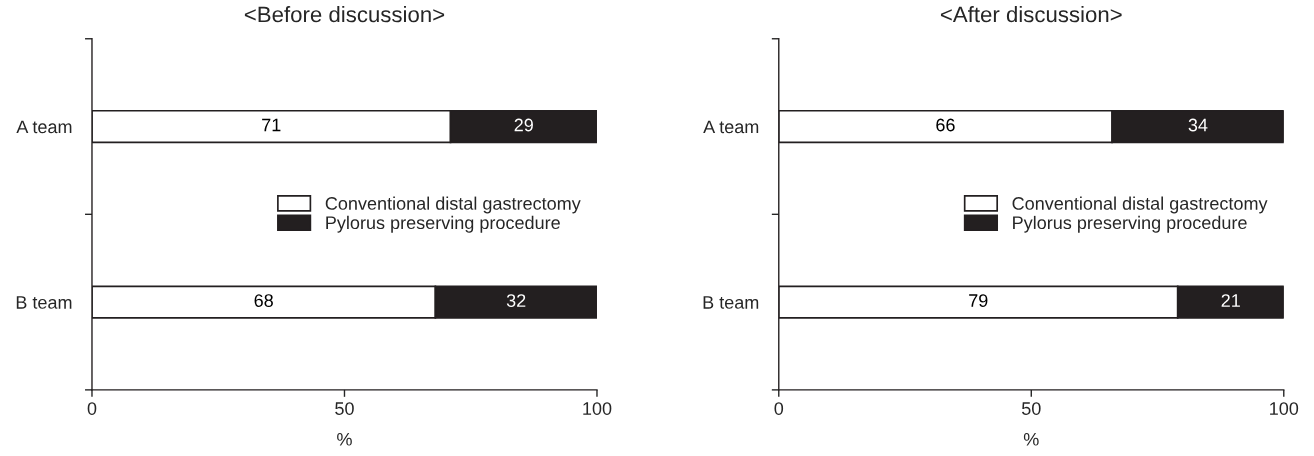  What do you see at coordinates (978, 300) in the screenshot?
I see `data-label: 79` at bounding box center [978, 300].